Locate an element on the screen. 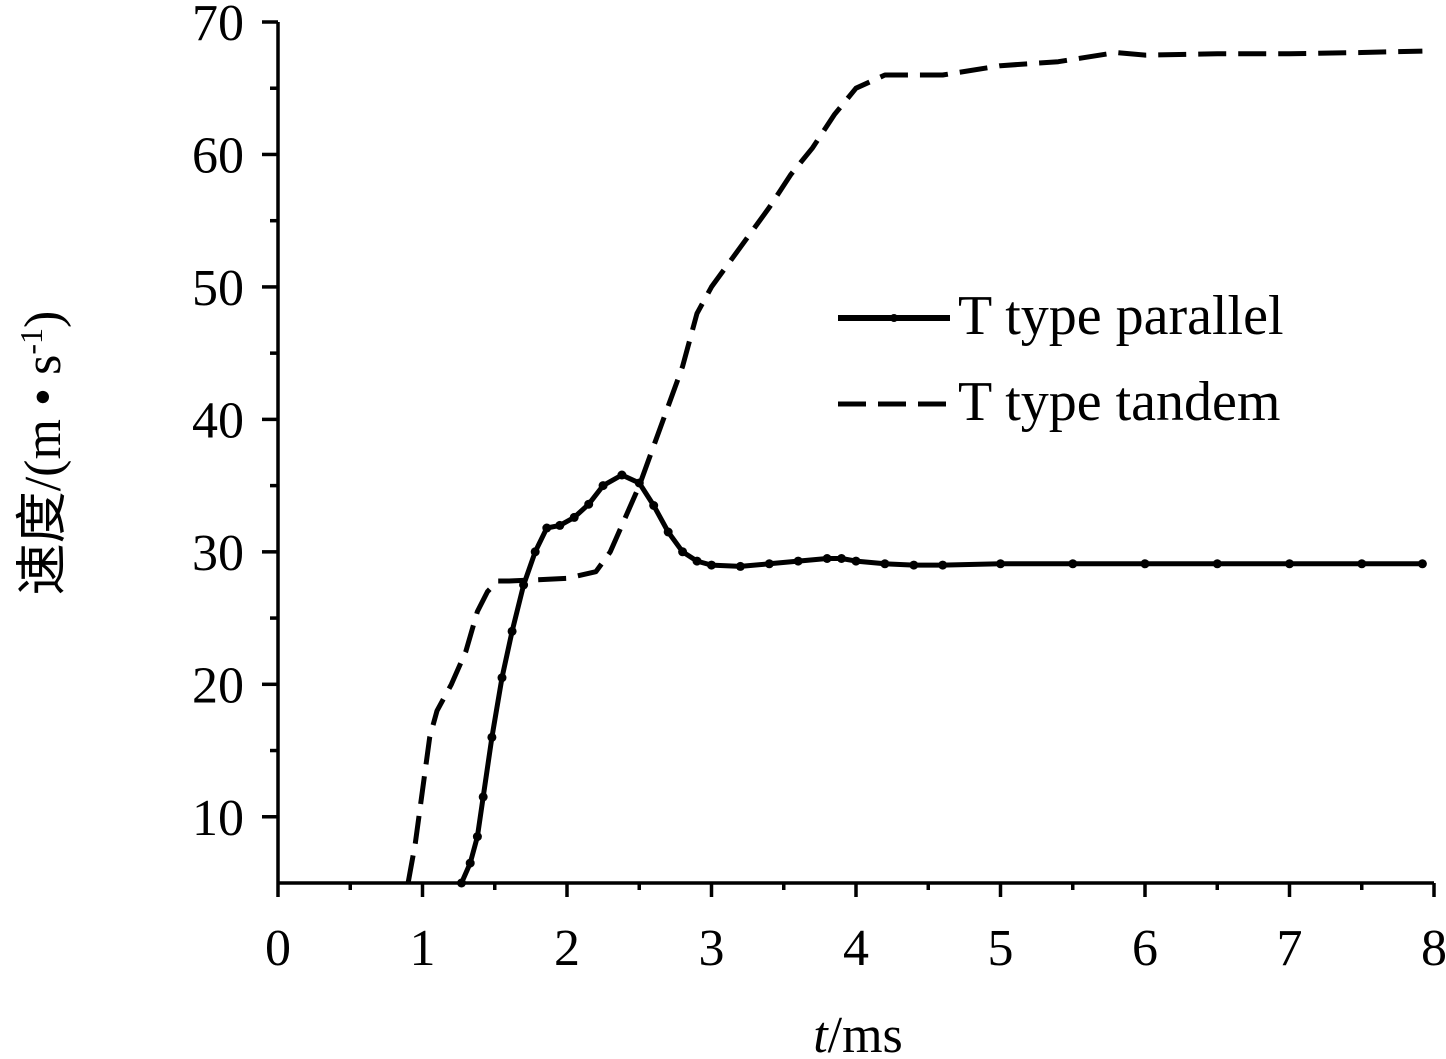 This screenshot has height=1059, width=1446. x-axis-title-italic: t is located at coordinates (821, 1033).